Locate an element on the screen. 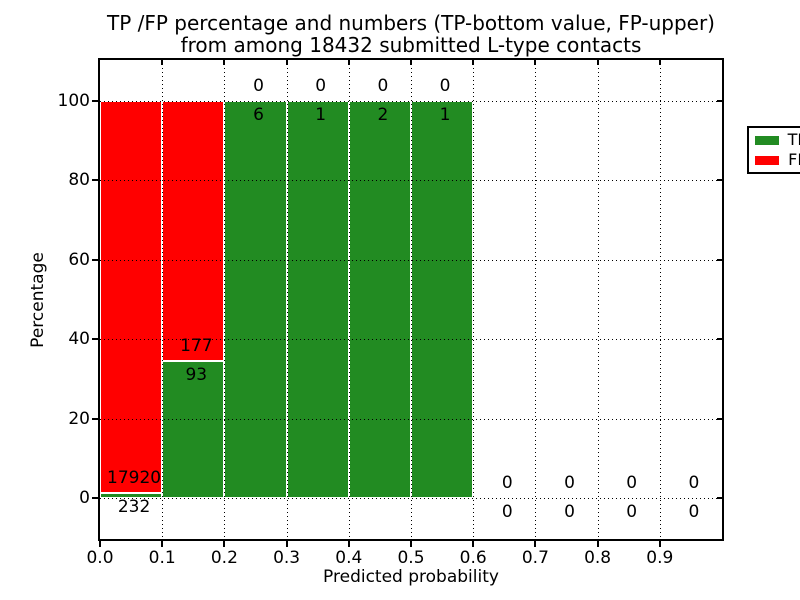 This screenshot has width=800, height=600. fp-count-label: 17920 is located at coordinates (134, 477).